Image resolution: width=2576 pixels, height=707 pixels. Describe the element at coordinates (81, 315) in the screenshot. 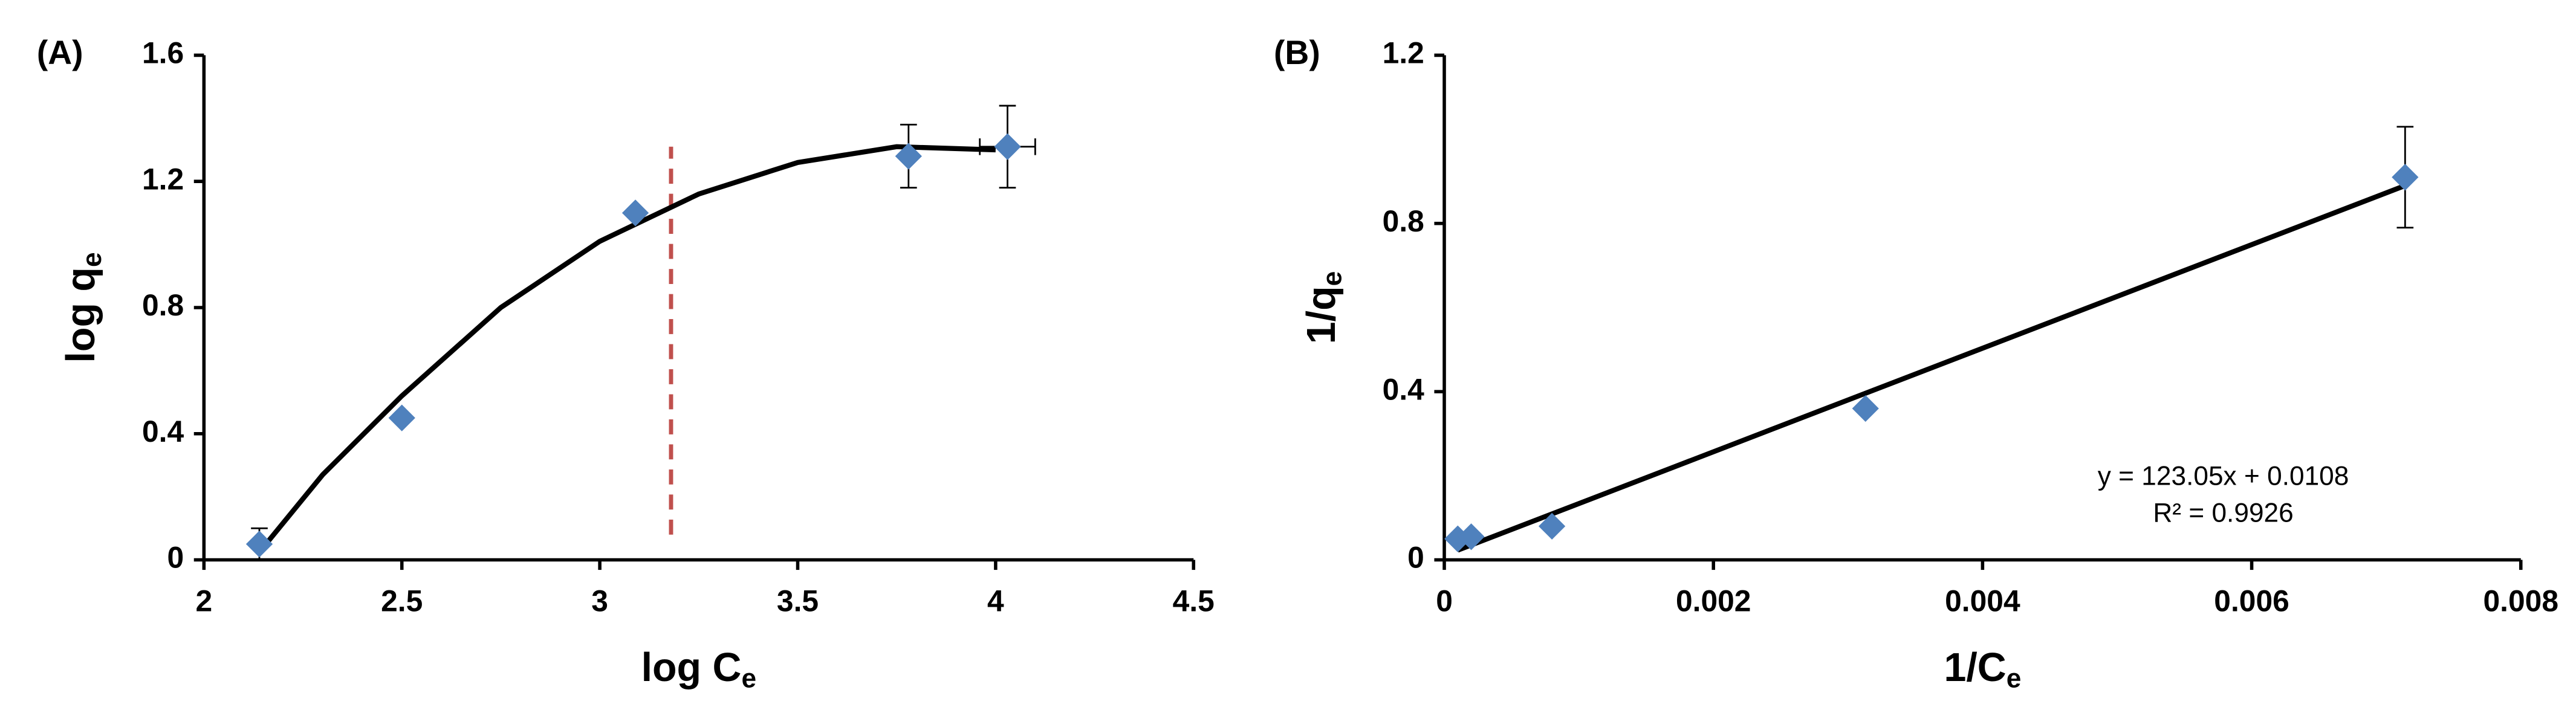

I see `y-axis-title-text: log q` at that location.